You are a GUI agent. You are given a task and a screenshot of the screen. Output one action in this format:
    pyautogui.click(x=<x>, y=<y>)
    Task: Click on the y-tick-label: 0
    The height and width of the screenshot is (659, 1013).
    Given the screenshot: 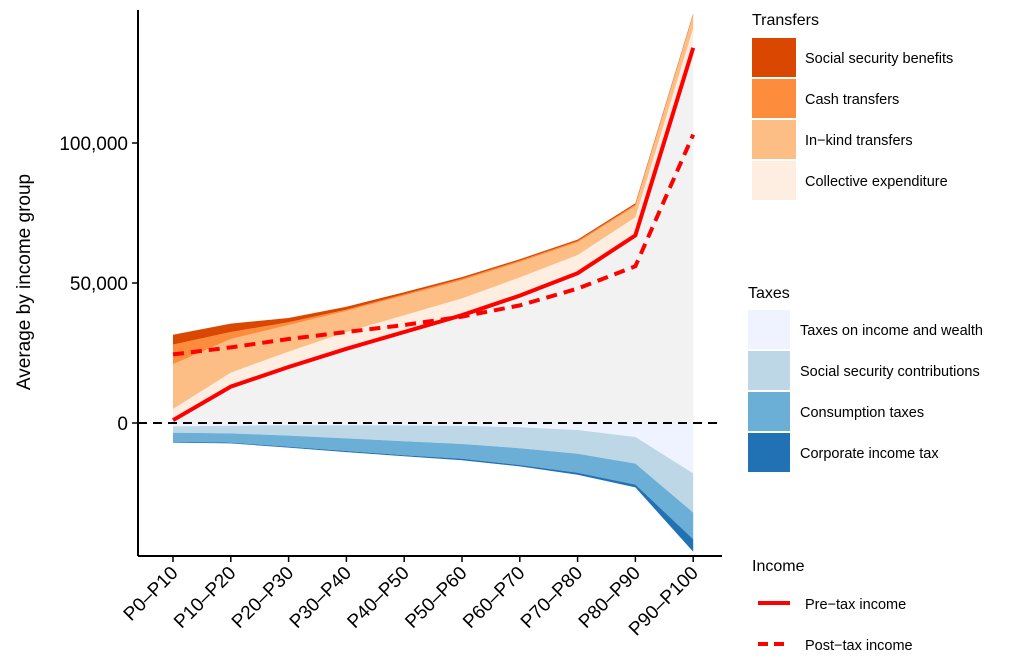 What is the action you would take?
    pyautogui.click(x=122, y=424)
    